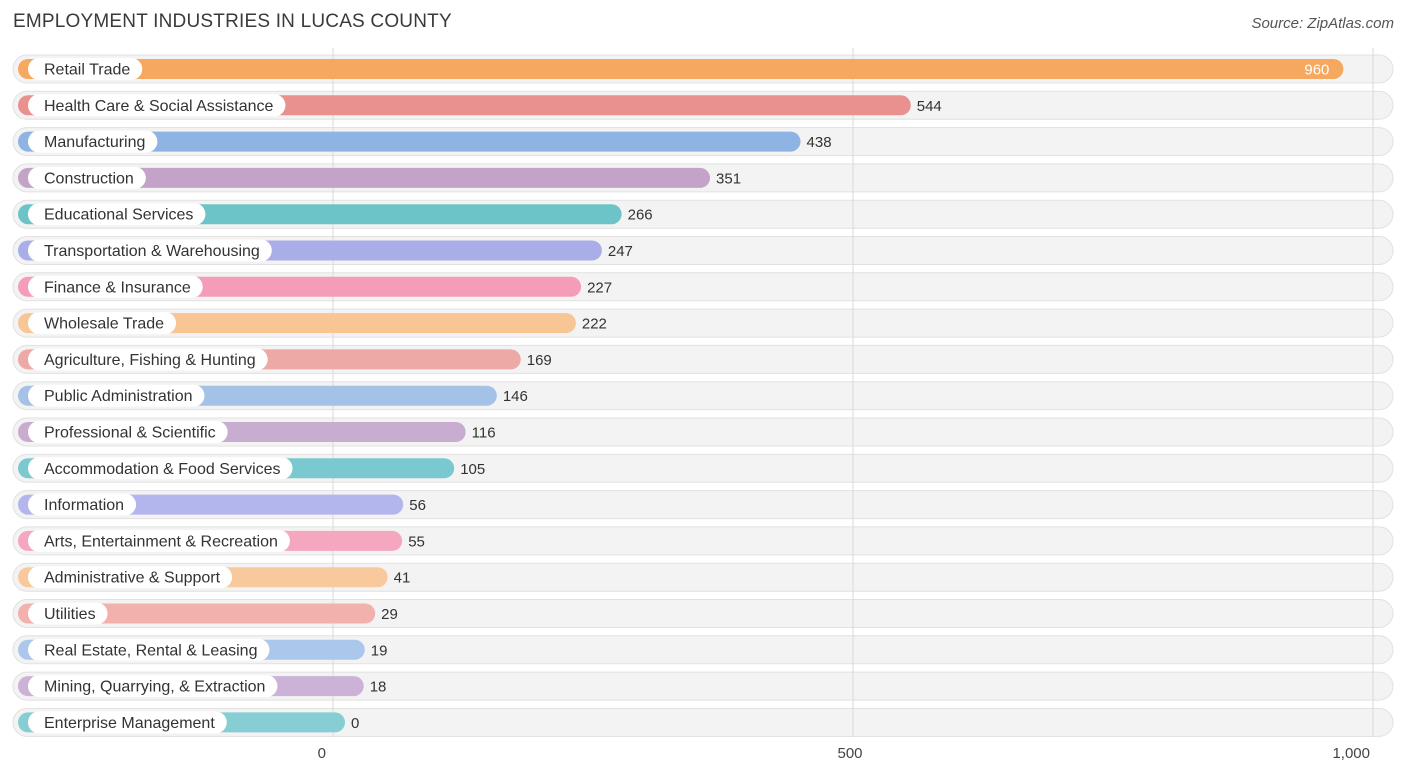 This screenshot has height=776, width=1406. I want to click on bar-row: Enterprise Management 0, so click(188, 722).